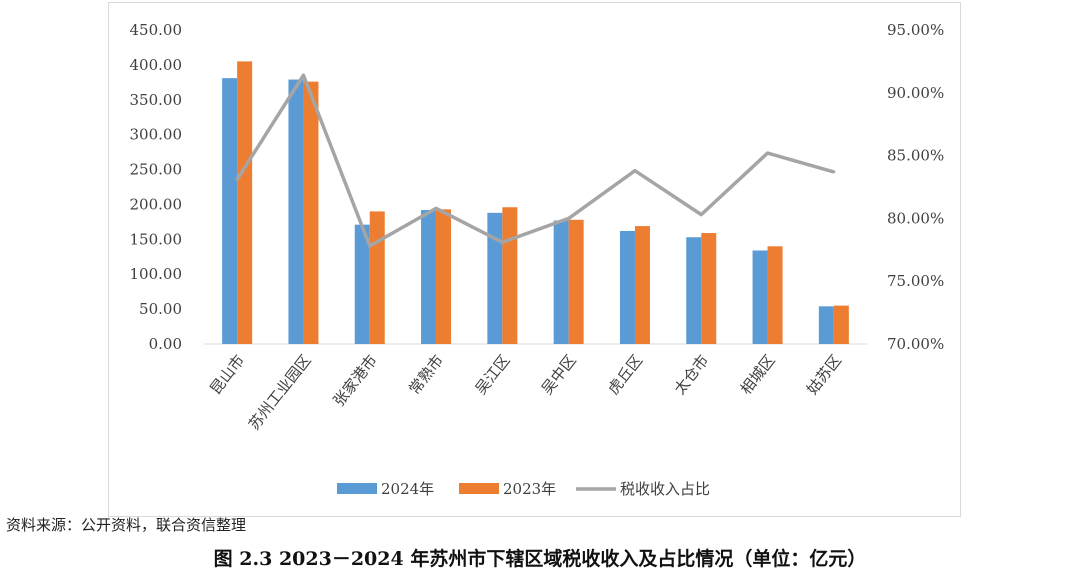  What do you see at coordinates (160, 309) in the screenshot?
I see `y-left-tick-label: 50.00` at bounding box center [160, 309].